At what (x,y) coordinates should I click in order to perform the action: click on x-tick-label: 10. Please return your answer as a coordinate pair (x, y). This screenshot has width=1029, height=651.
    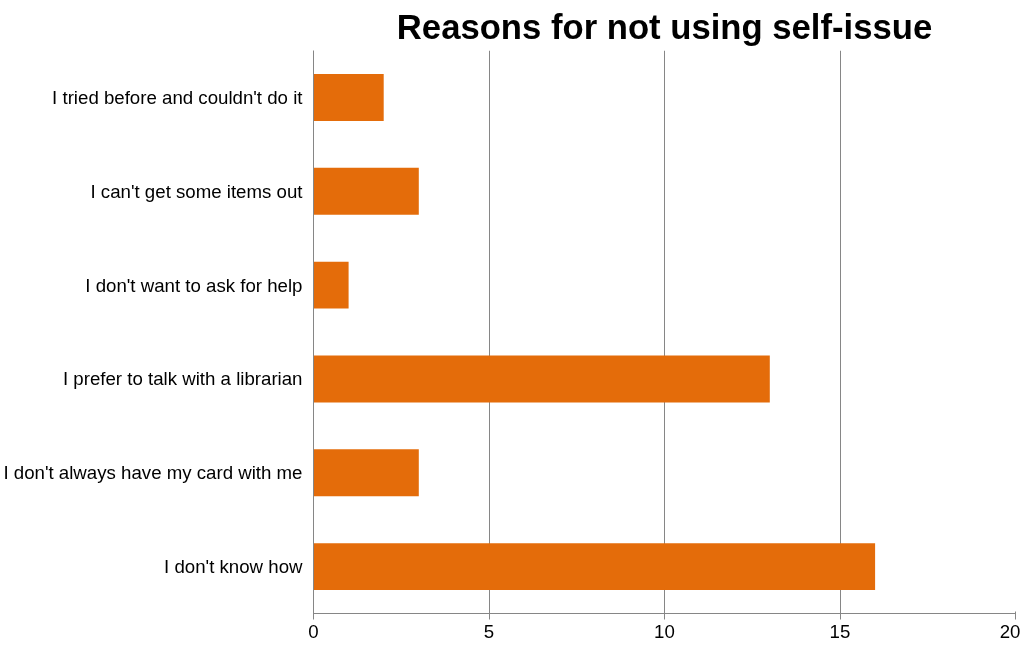
    Looking at the image, I should click on (664, 631).